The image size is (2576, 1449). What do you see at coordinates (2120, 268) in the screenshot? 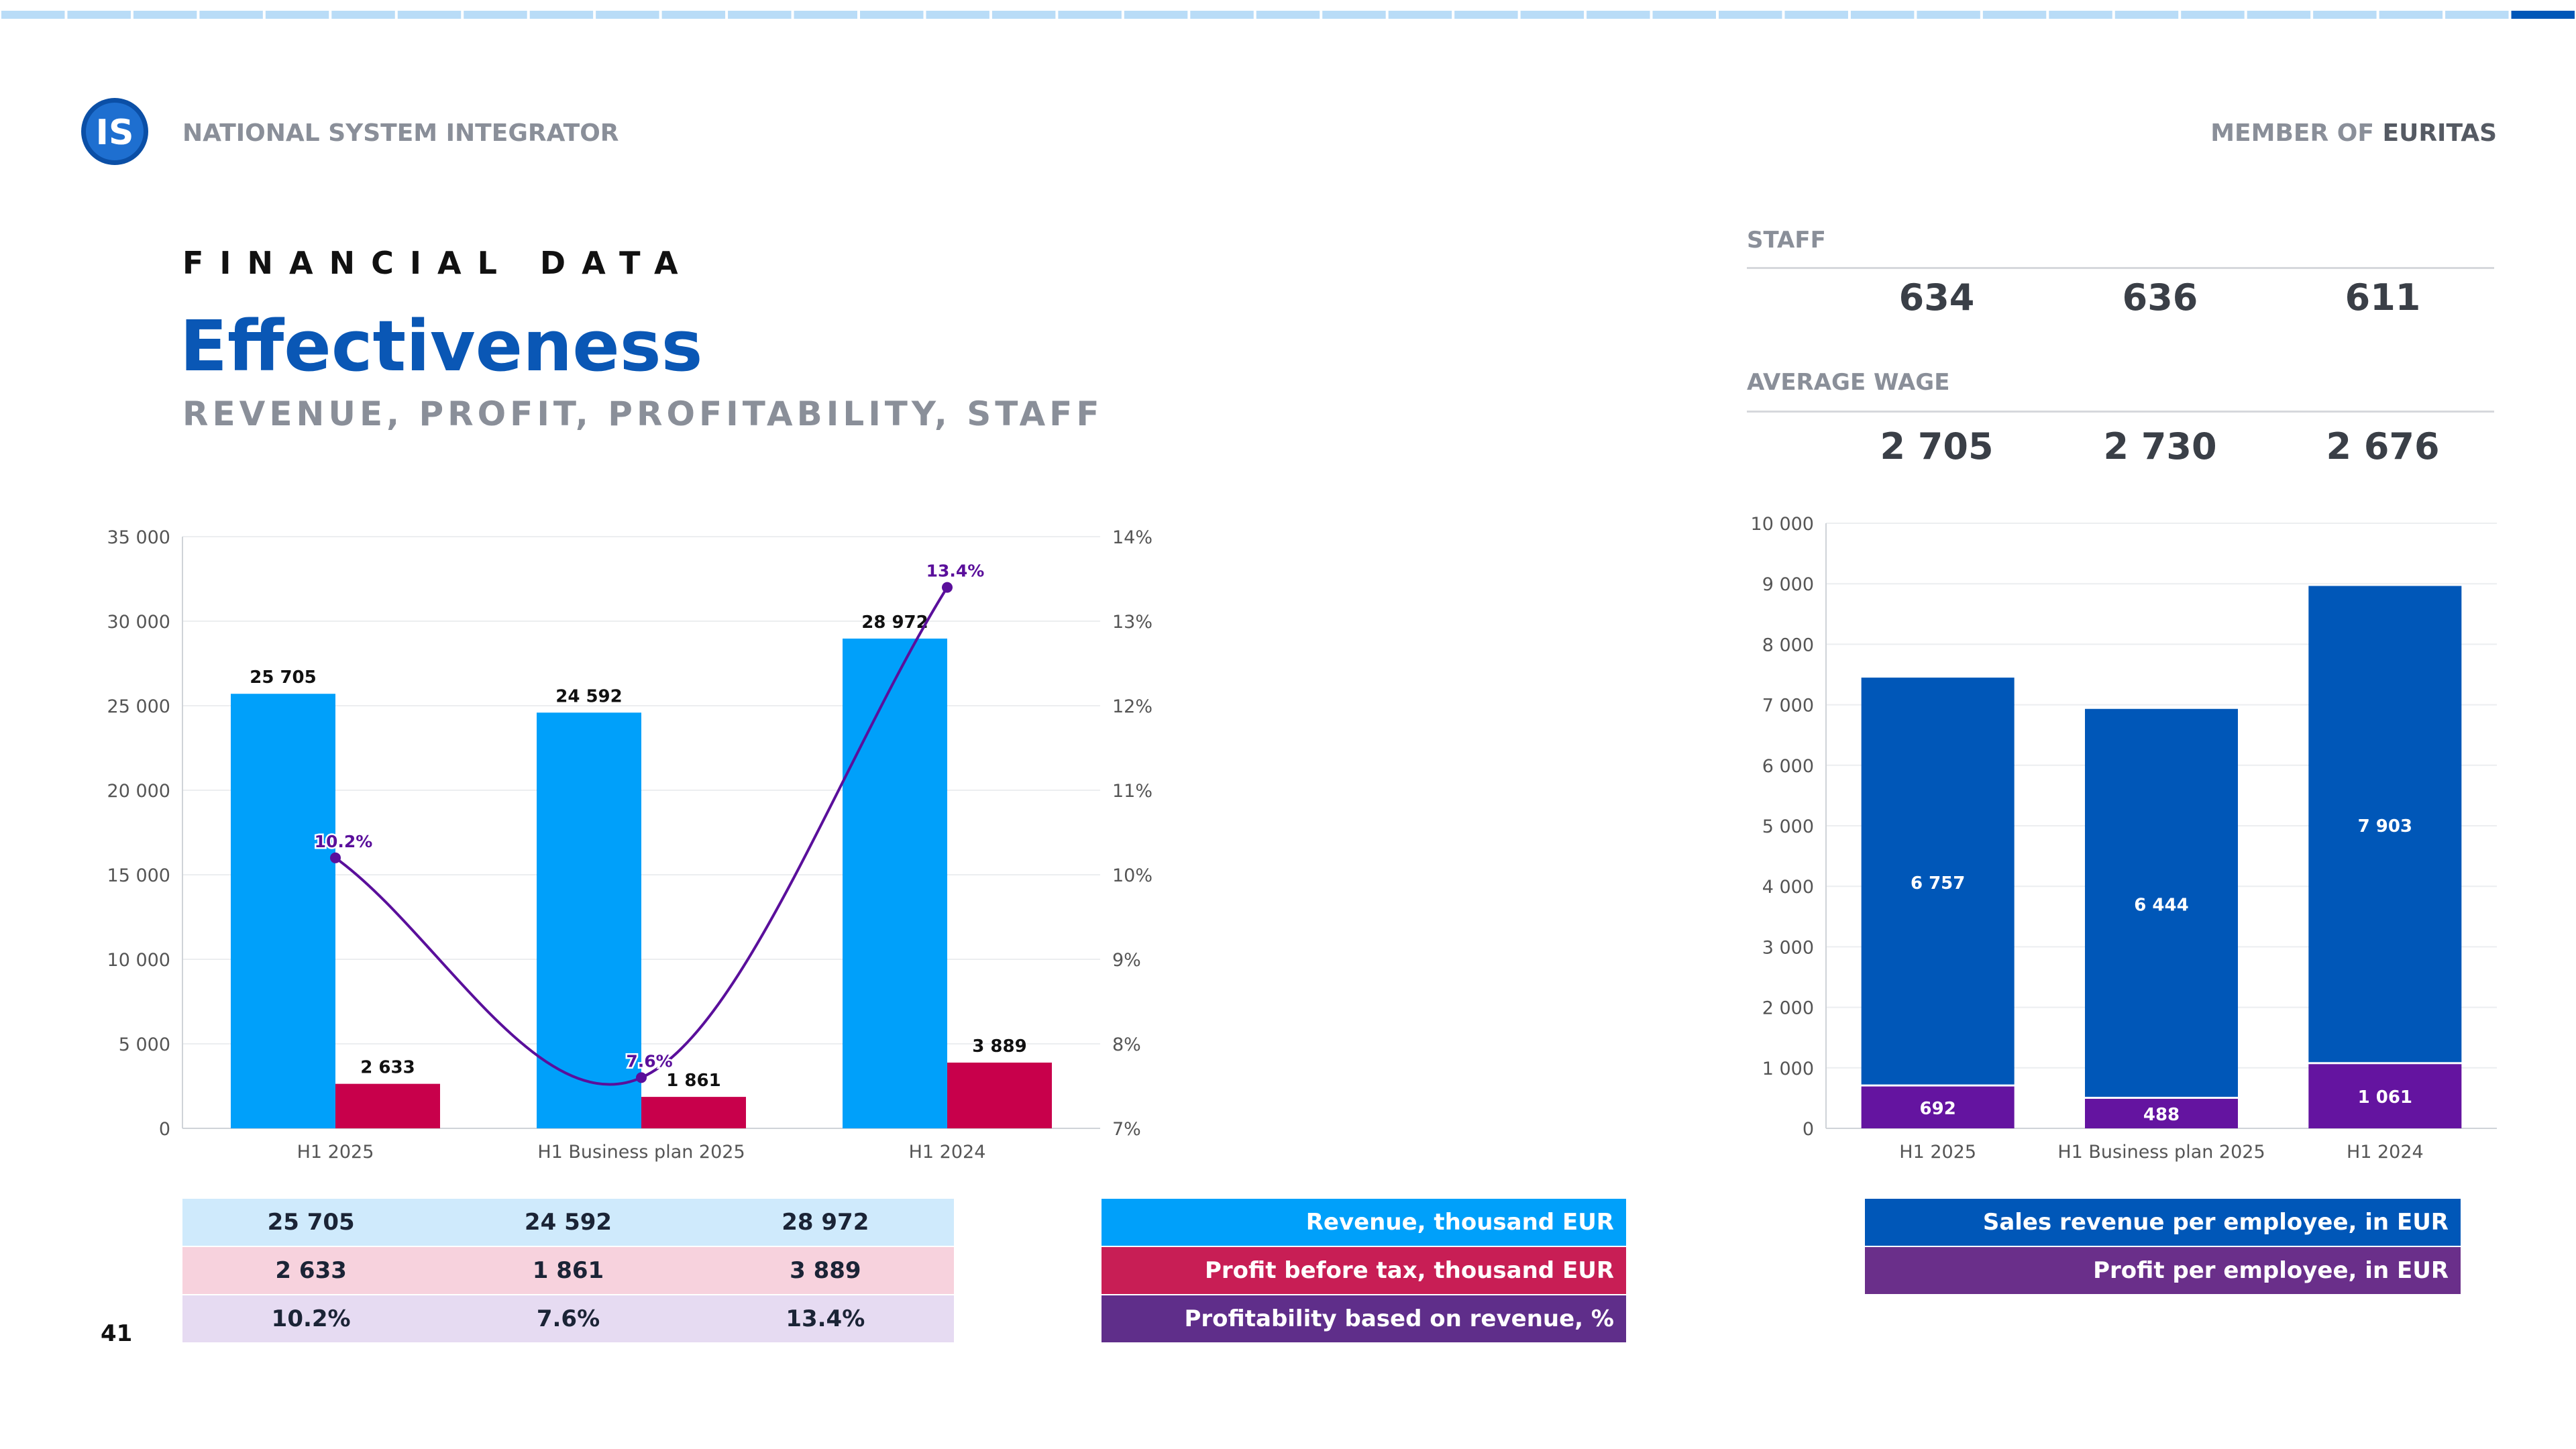
I see `staff-divider` at bounding box center [2120, 268].